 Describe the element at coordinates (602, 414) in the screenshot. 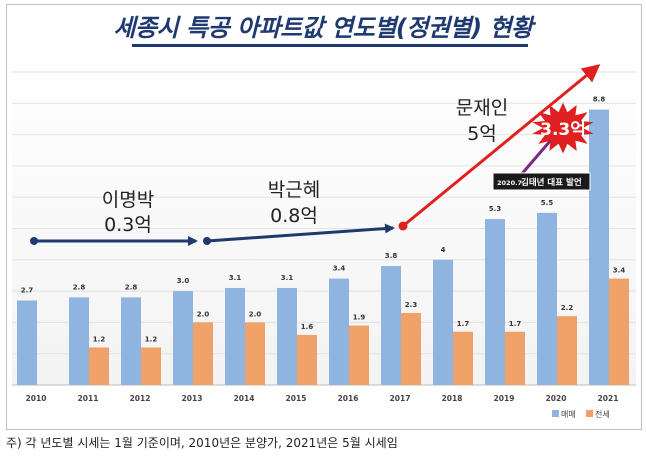

I see `legend-label-jeonse: 전세` at that location.